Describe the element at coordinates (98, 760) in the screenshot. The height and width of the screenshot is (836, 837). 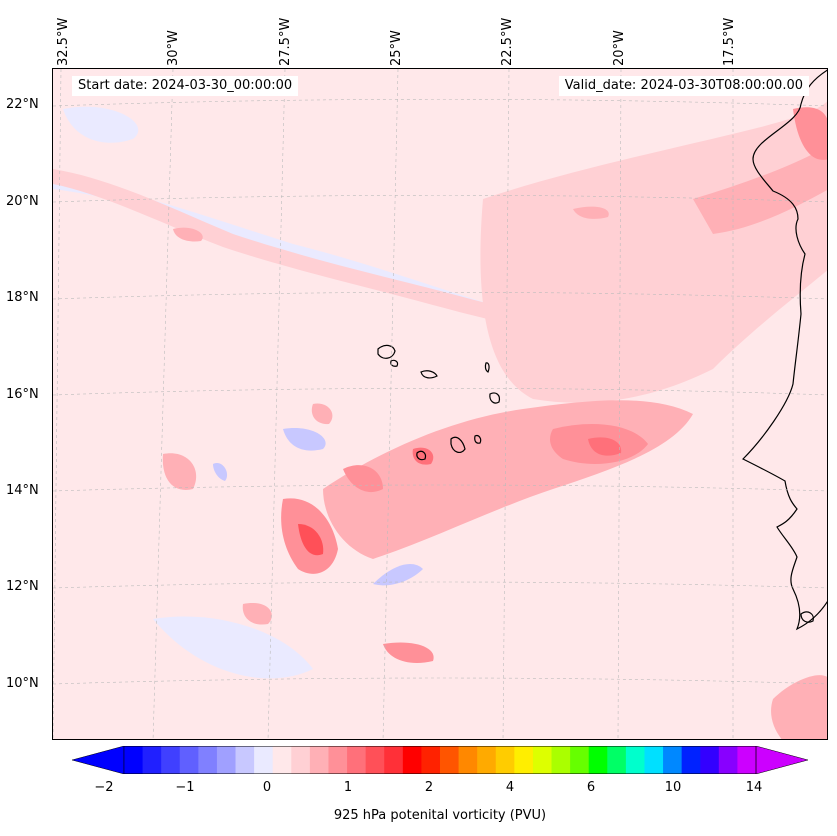
I see `colorbar-extend-low` at that location.